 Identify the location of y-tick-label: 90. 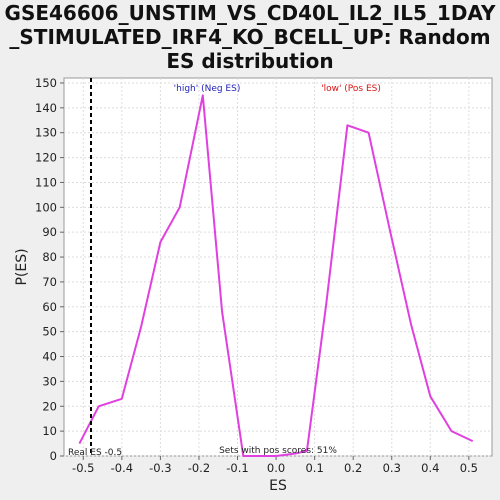
(49, 232).